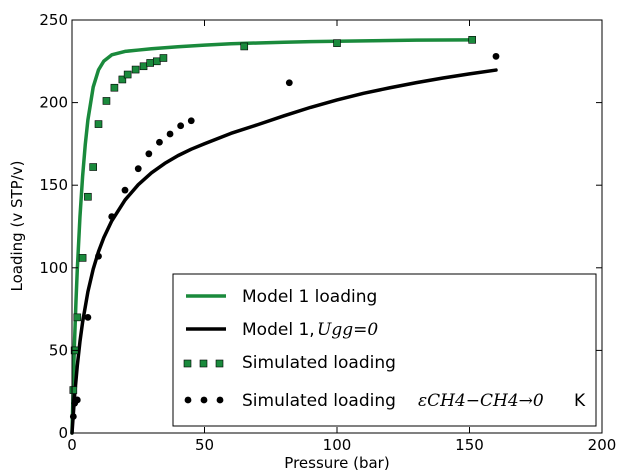 The image size is (620, 473). Describe the element at coordinates (53, 268) in the screenshot. I see `y-tick-label: 100` at that location.